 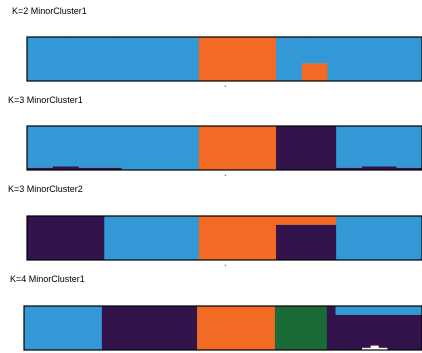 I want to click on panel-title: K=2 MinorCluster1, so click(x=49, y=11).